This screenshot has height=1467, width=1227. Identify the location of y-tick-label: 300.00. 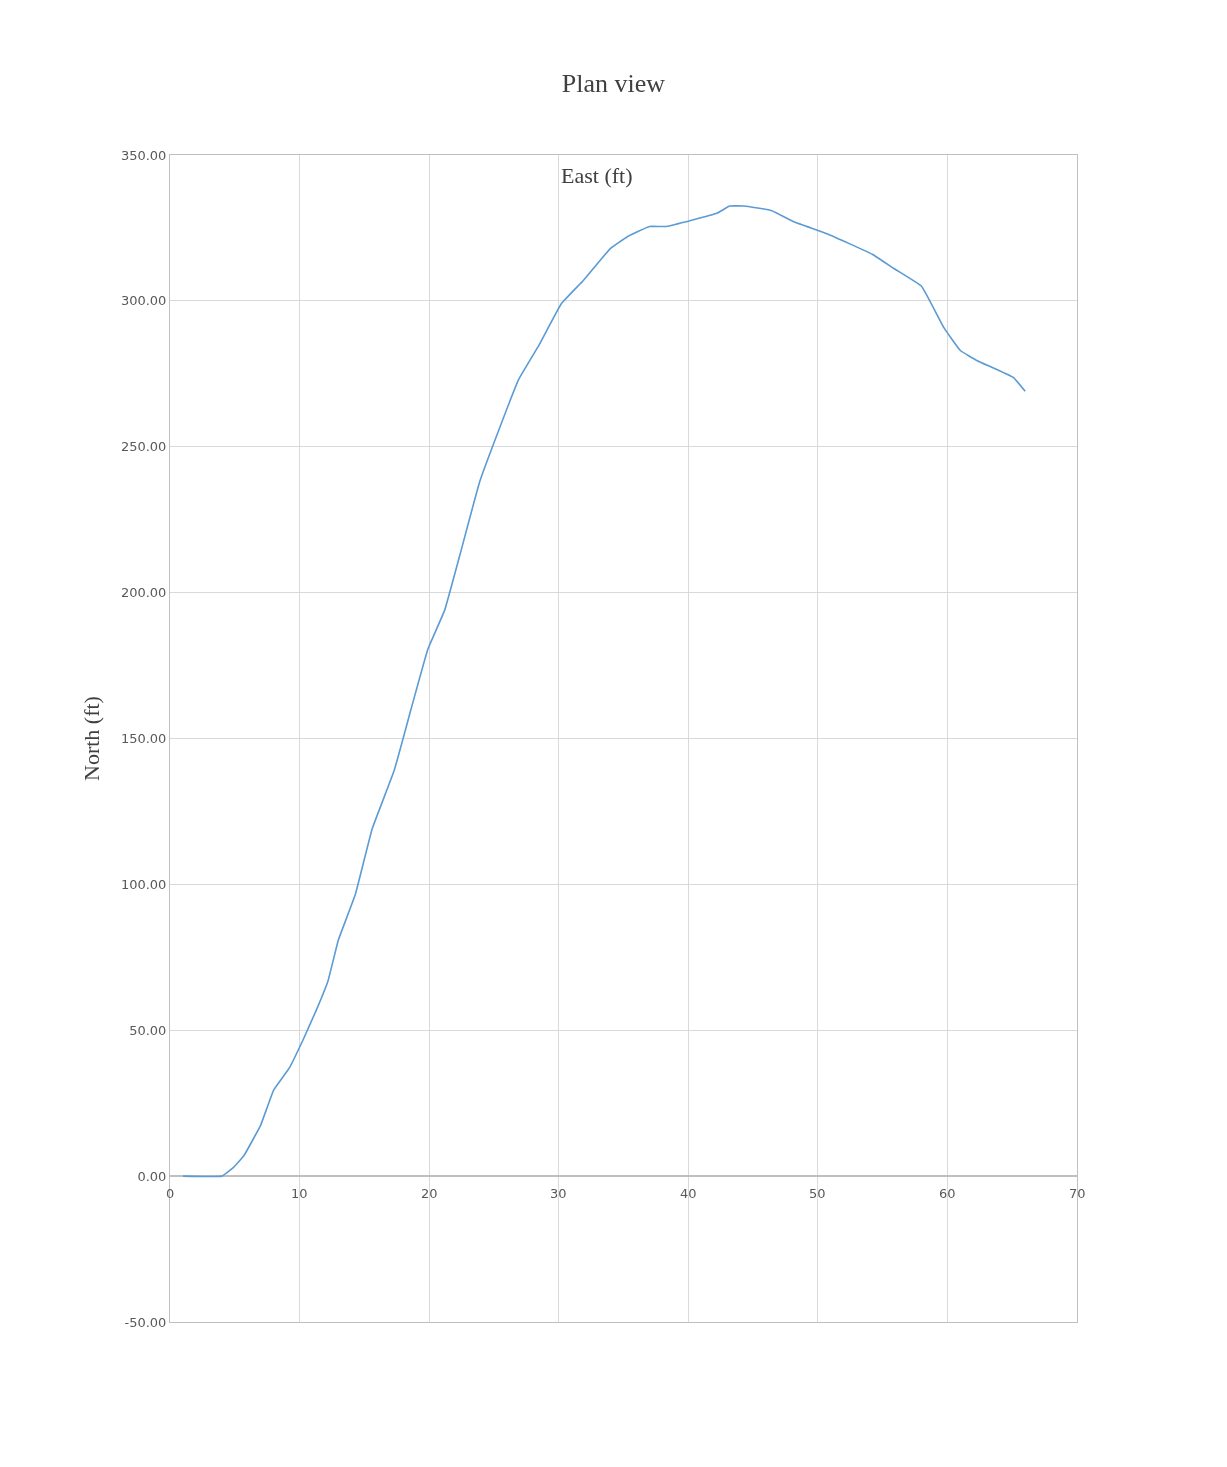
(143, 301).